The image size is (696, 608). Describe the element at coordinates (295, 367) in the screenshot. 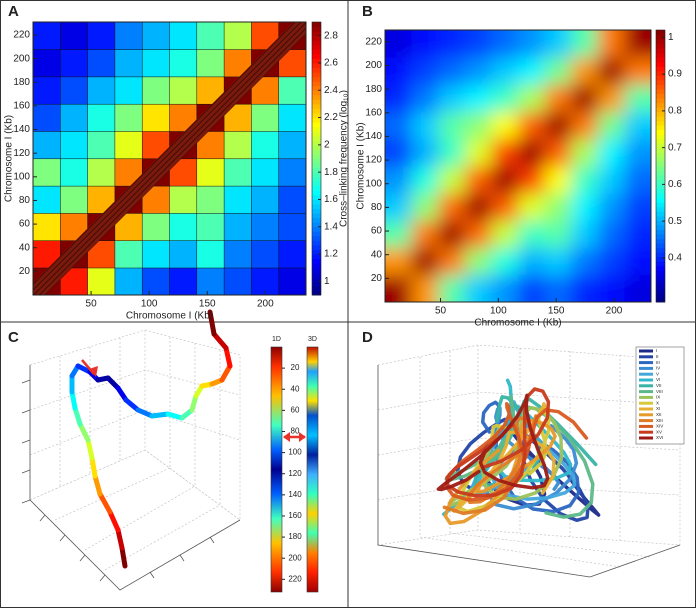

I see `y-tick-label: 20` at that location.